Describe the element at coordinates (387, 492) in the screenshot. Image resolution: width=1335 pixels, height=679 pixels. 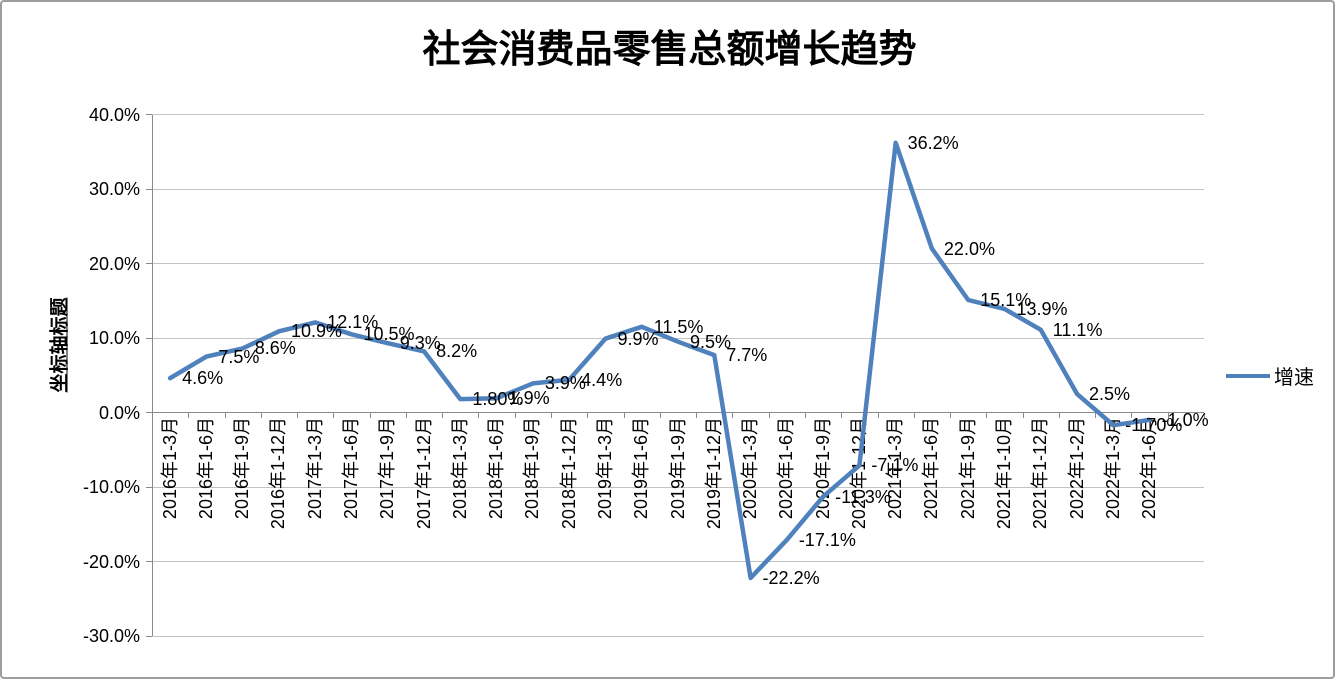
I see `x-axis-label: 2017年1-9月` at that location.